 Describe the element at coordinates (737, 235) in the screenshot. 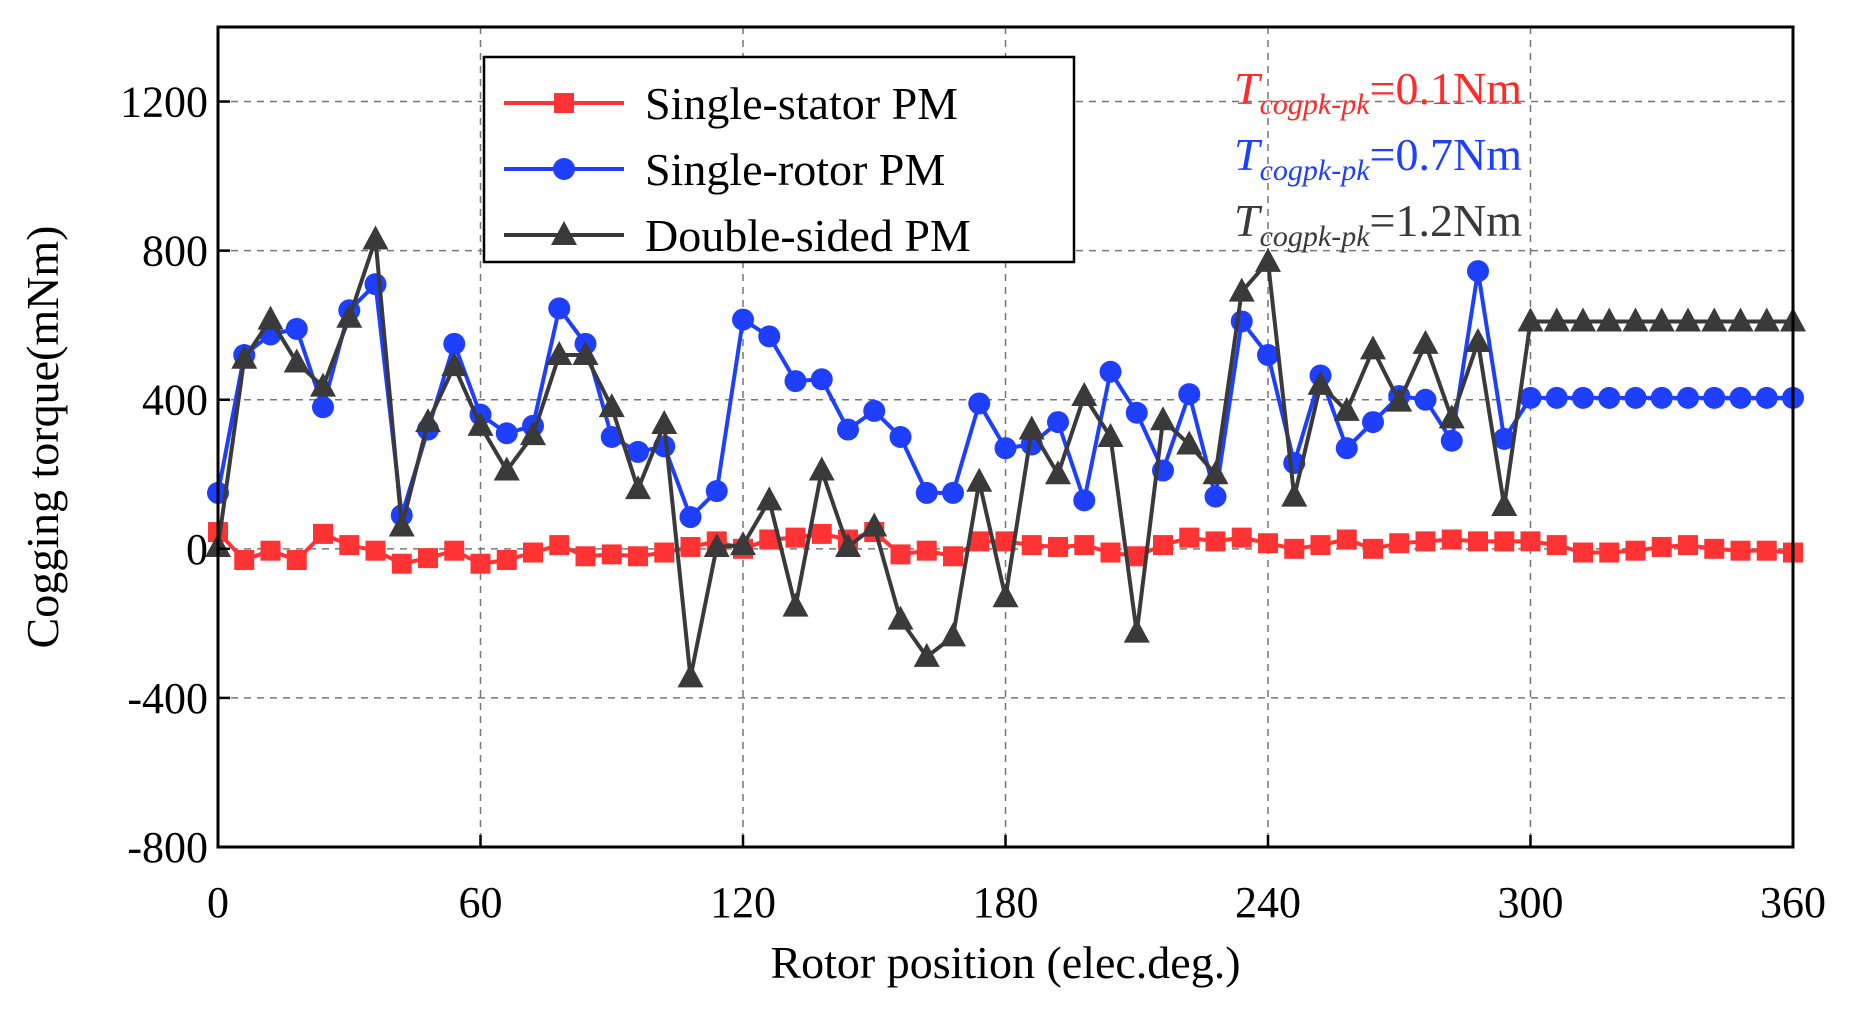

I see `legend-entry: Double-sided PM` at that location.